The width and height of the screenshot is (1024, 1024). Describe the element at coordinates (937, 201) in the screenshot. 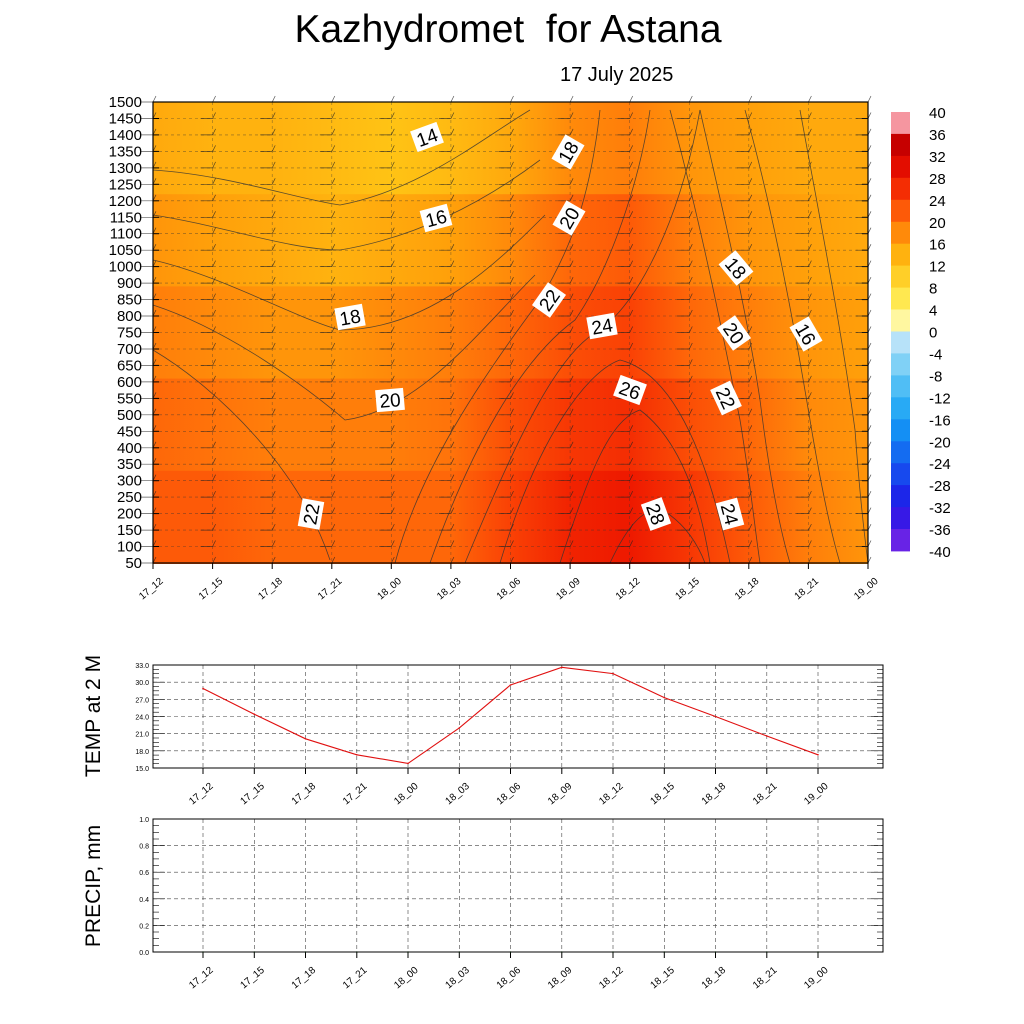

I see `colorbar-label: 24` at that location.